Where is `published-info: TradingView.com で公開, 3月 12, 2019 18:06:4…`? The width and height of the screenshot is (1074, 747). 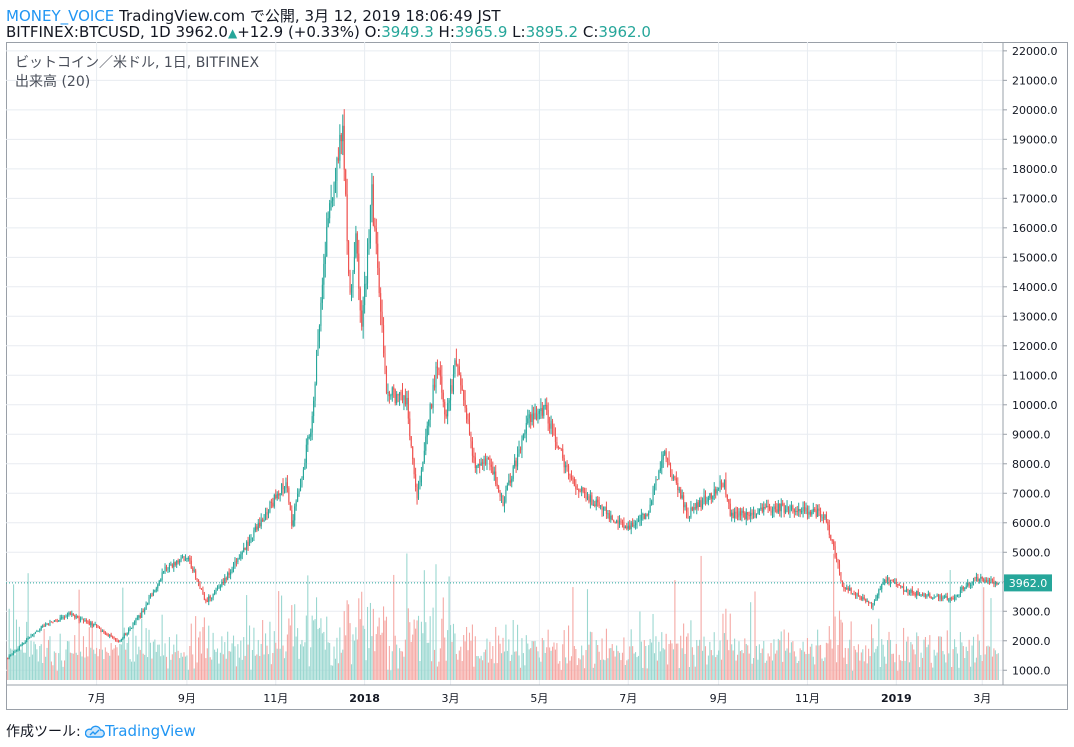 published-info: TradingView.com で公開, 3月 12, 2019 18:06:4… is located at coordinates (310, 16).